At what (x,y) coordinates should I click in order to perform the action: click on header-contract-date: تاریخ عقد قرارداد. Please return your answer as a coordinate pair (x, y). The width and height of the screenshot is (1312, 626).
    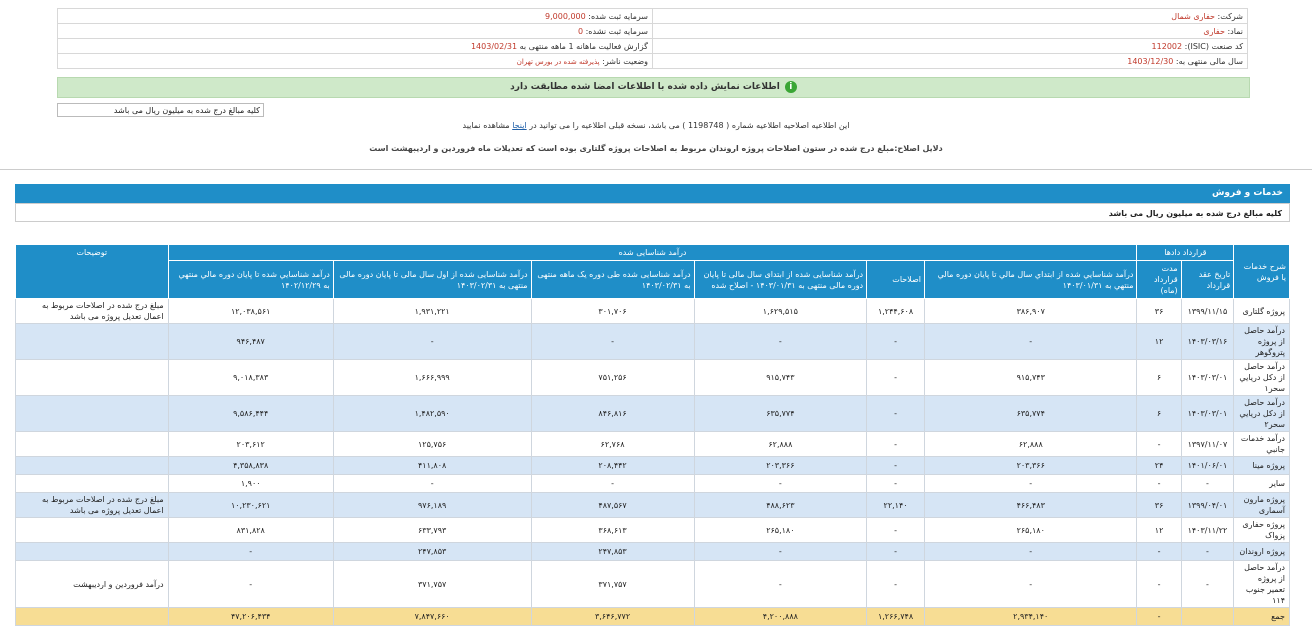
    Looking at the image, I should click on (1207, 279).